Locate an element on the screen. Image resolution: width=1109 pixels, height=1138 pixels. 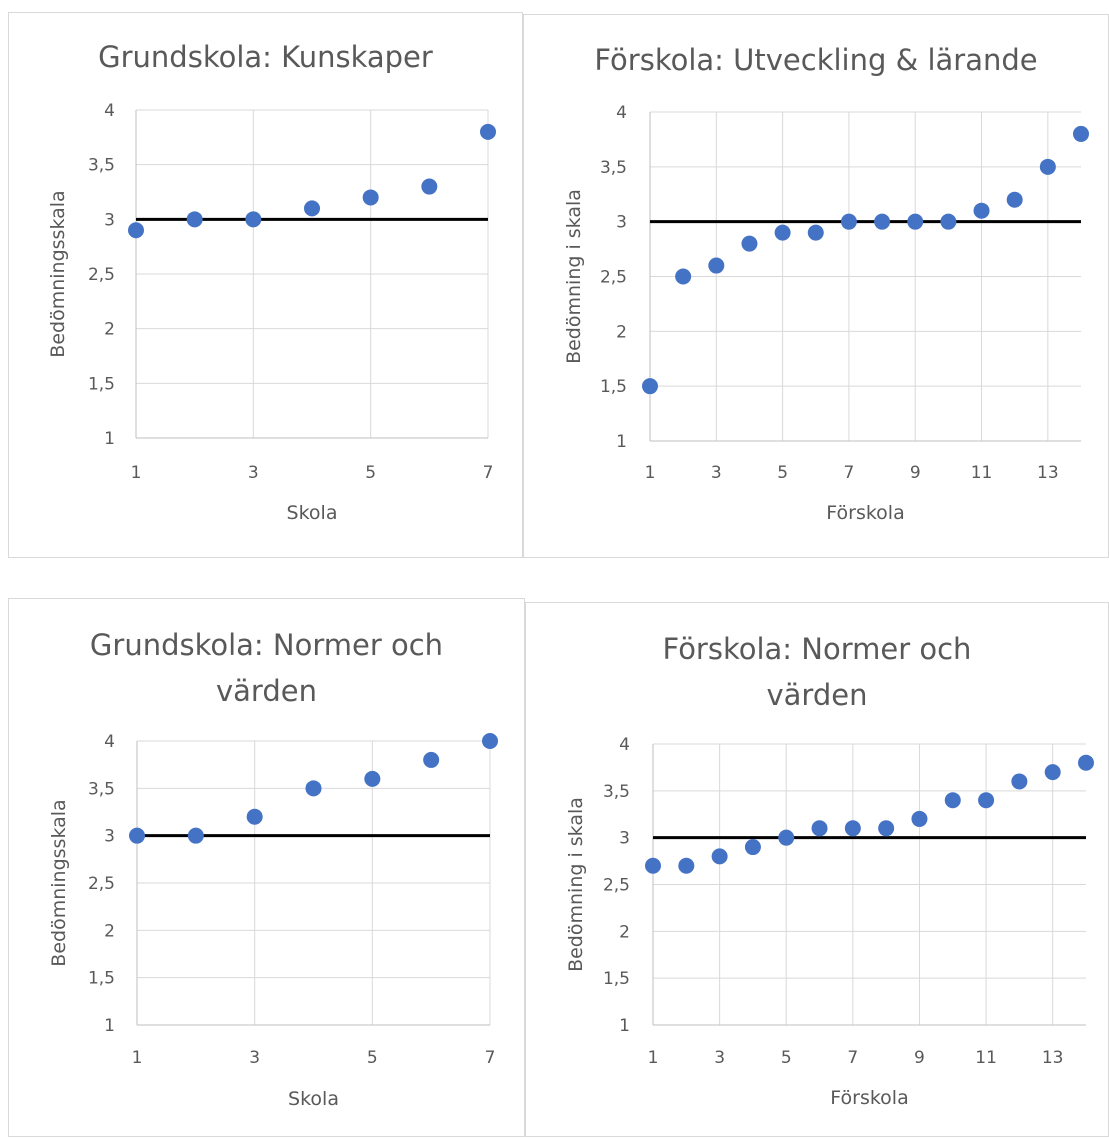
chart-title: Grundskola: Kunskaper is located at coordinates (265, 57).